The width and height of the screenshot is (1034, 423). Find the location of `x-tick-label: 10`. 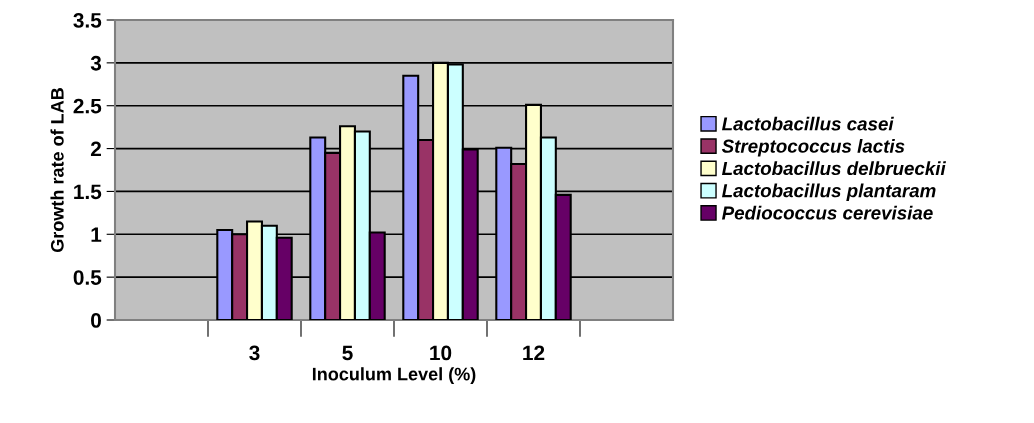

x-tick-label: 10 is located at coordinates (441, 353).